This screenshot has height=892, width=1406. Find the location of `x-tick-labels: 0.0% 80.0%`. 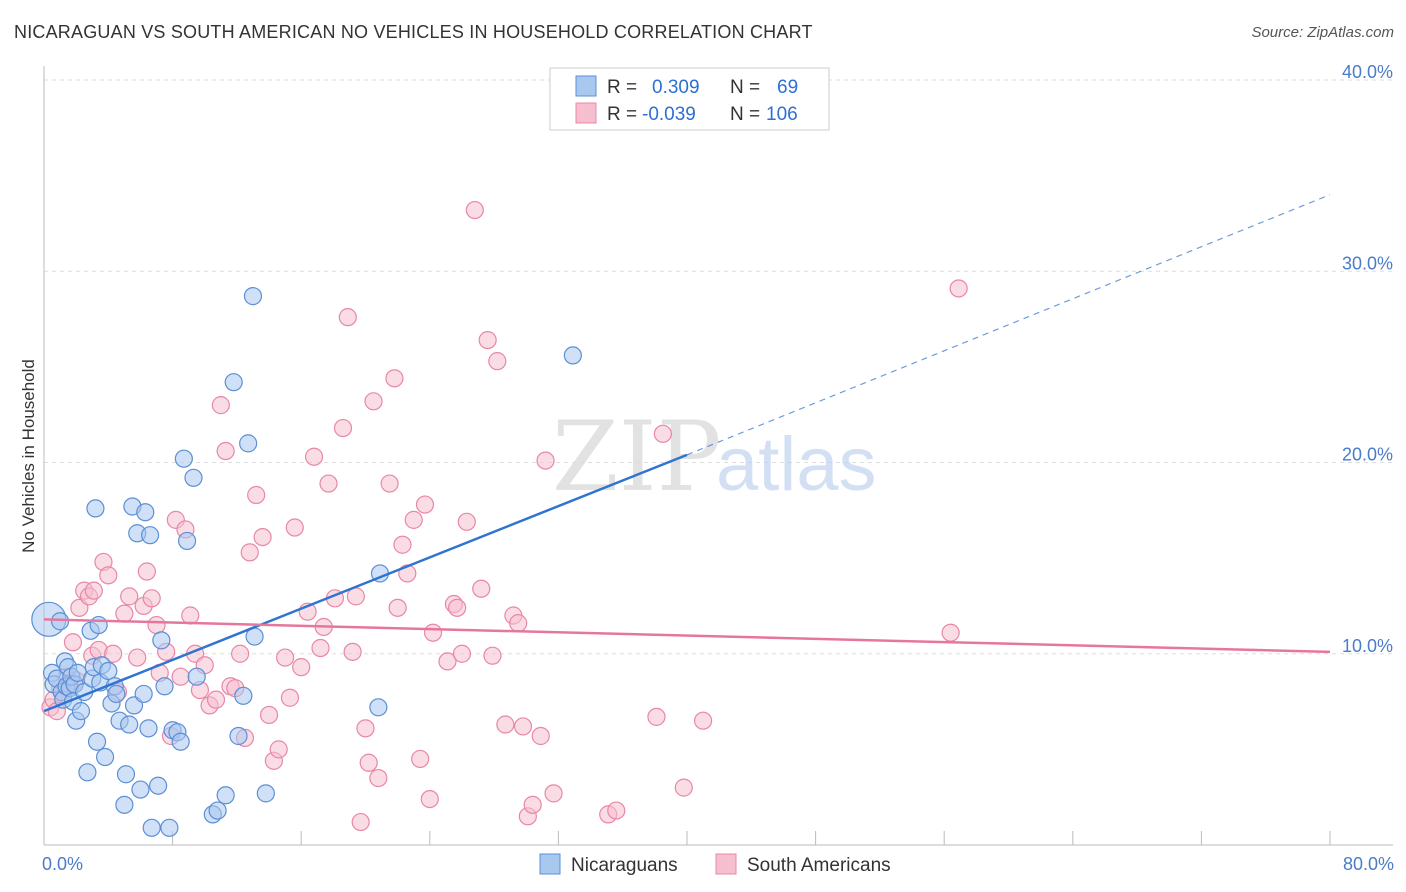

x-tick-labels: 0.0% 80.0% is located at coordinates (718, 864).